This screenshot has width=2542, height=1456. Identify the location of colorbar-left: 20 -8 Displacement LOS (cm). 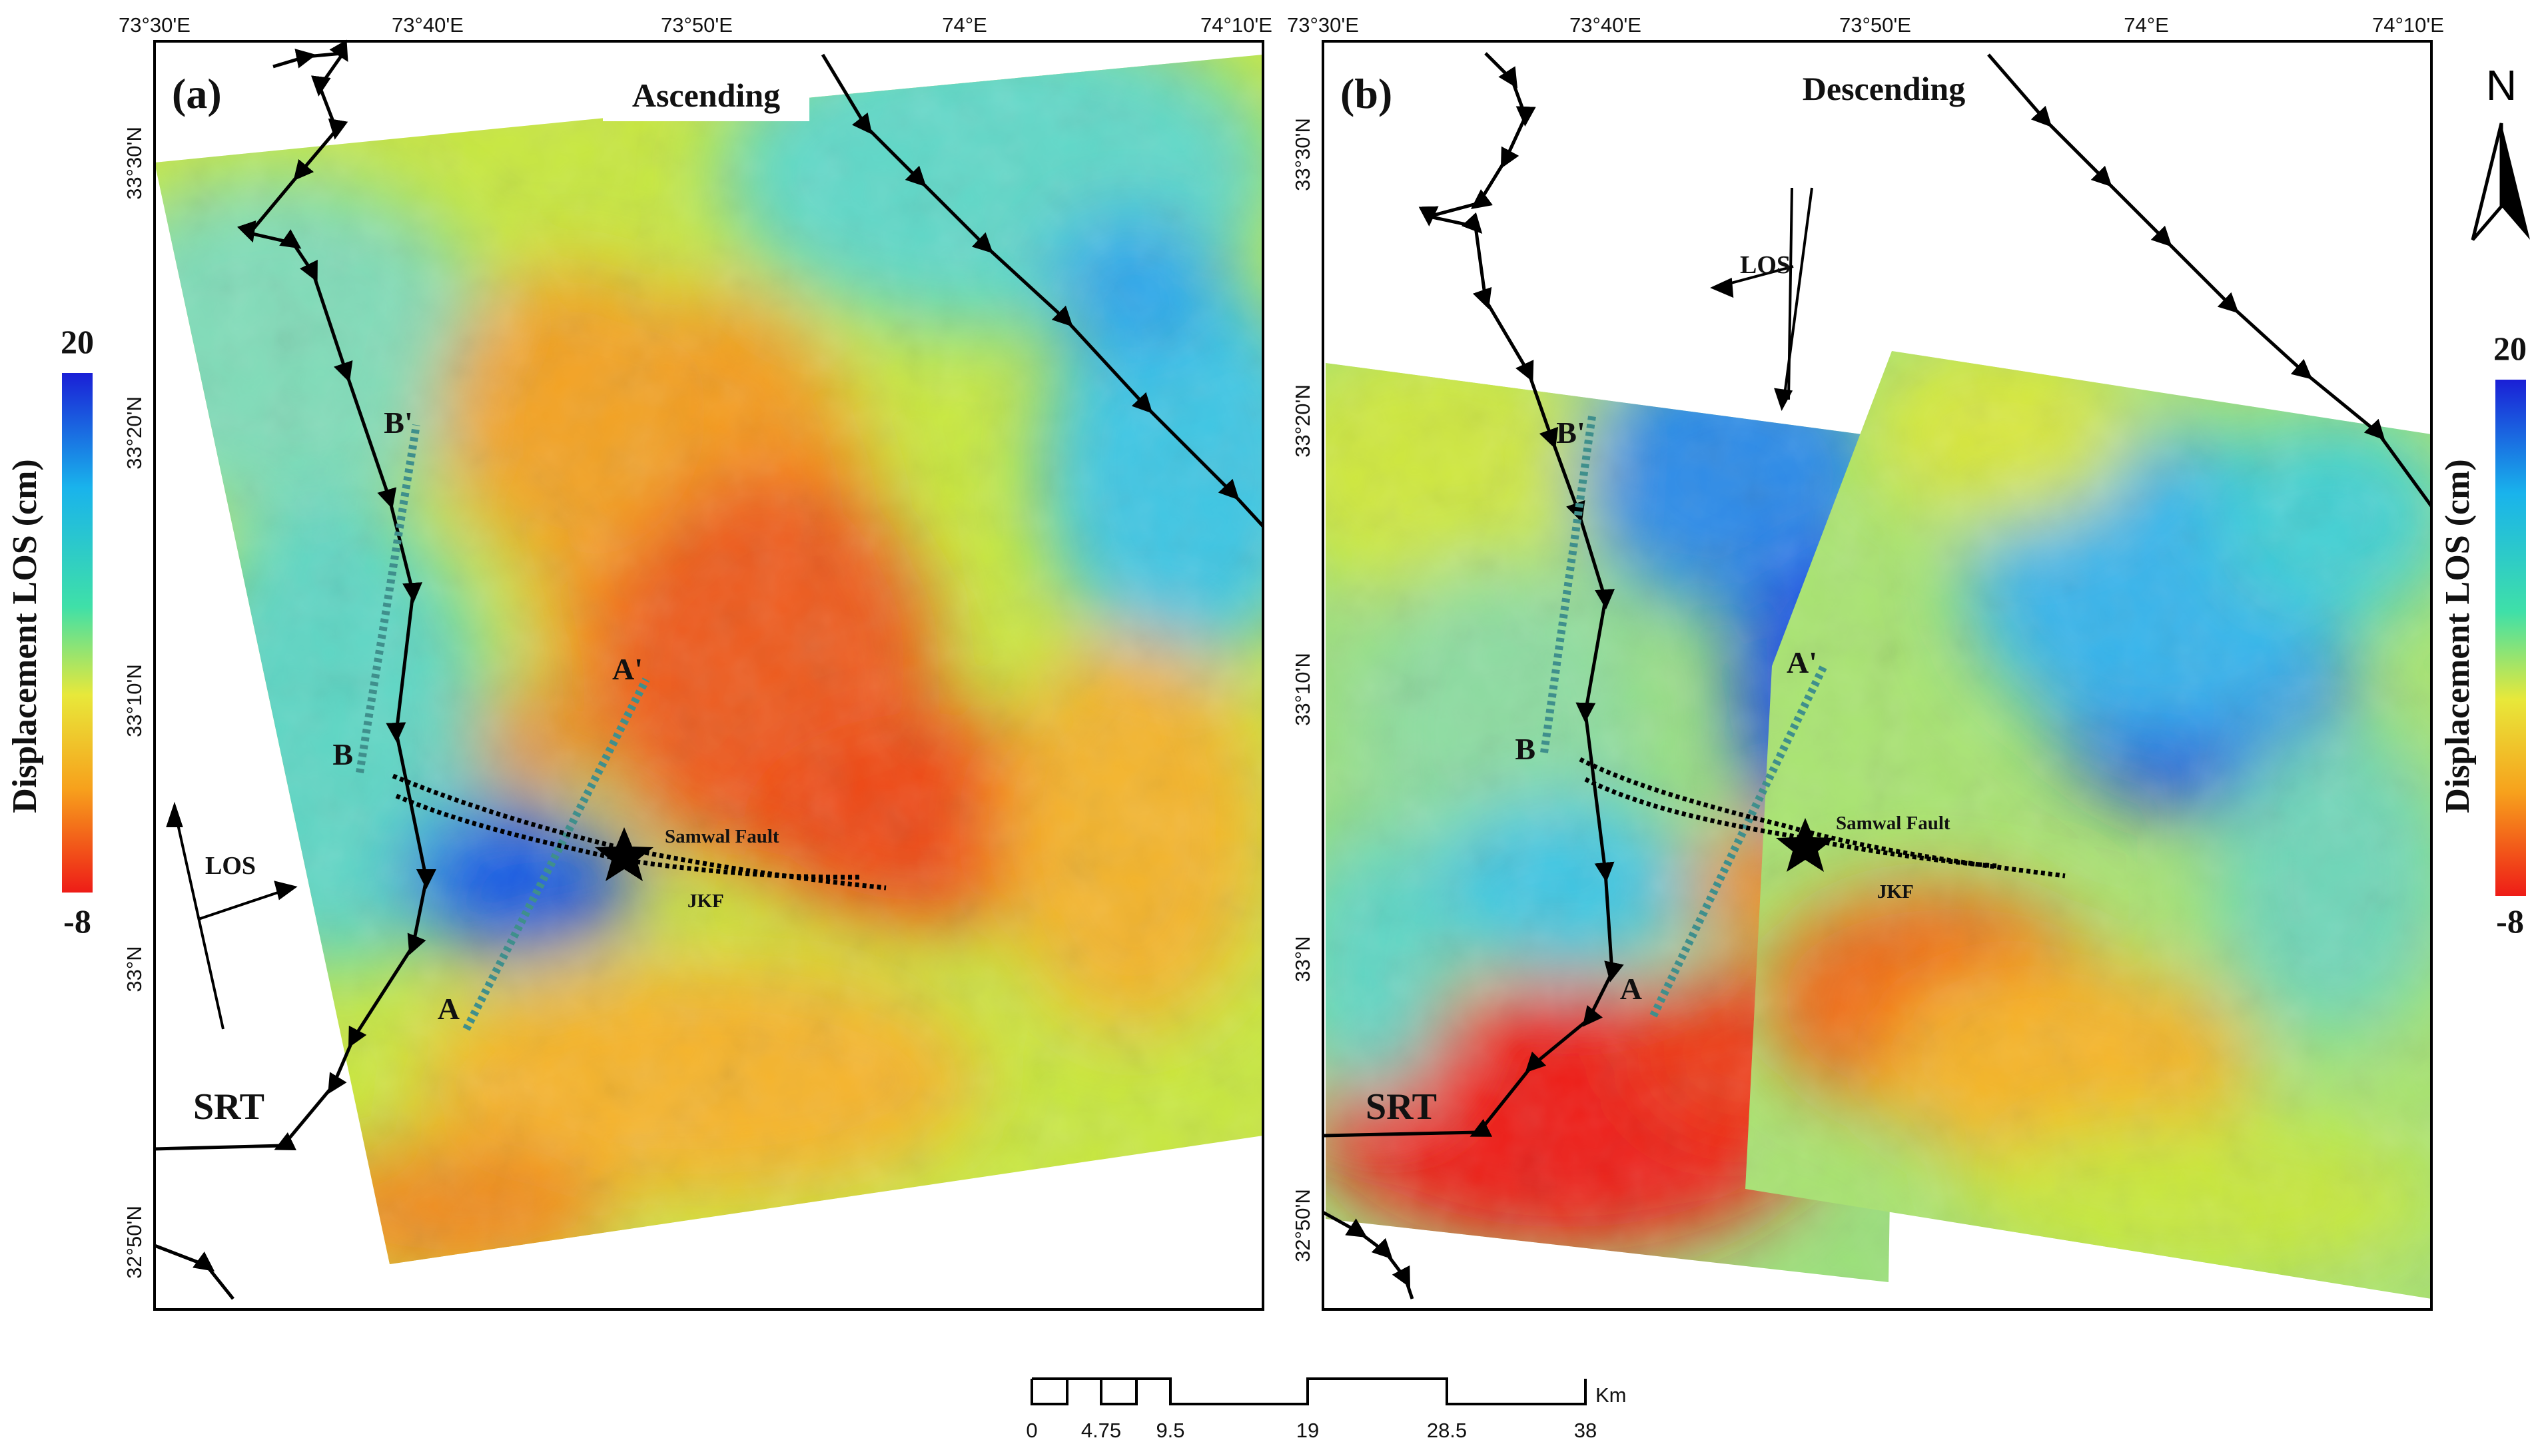
(50, 631).